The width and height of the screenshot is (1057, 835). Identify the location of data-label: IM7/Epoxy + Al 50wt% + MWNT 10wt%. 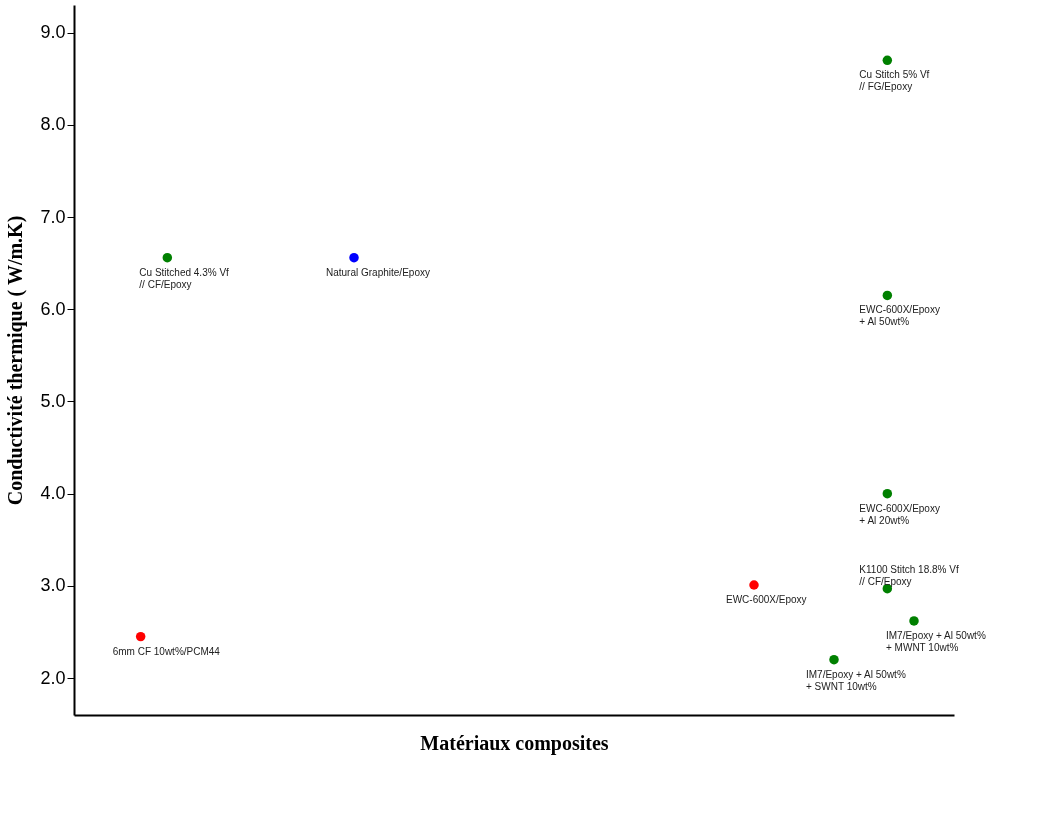
(936, 641).